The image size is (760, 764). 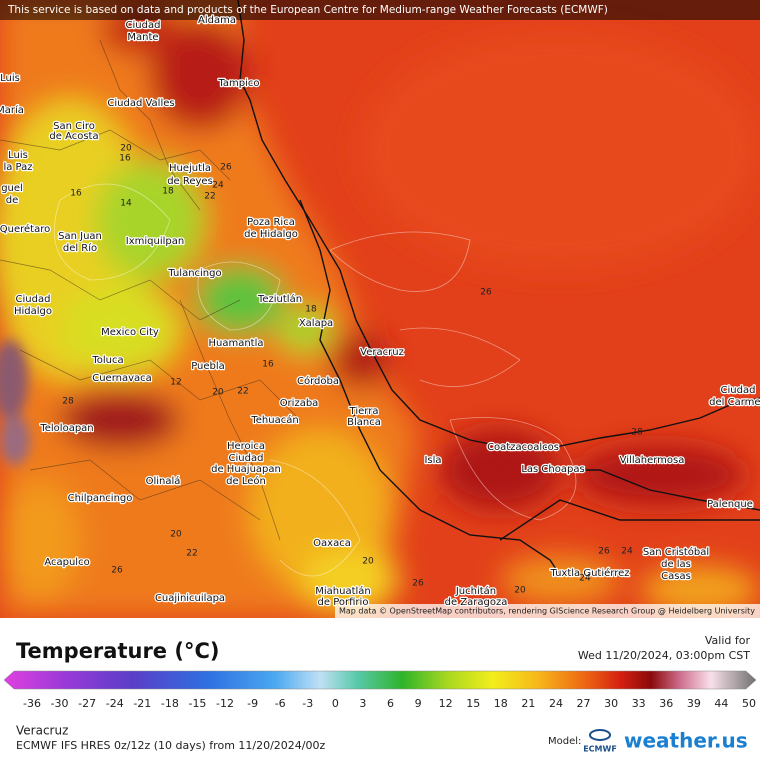 I want to click on contour-label: 12, so click(x=175, y=383).